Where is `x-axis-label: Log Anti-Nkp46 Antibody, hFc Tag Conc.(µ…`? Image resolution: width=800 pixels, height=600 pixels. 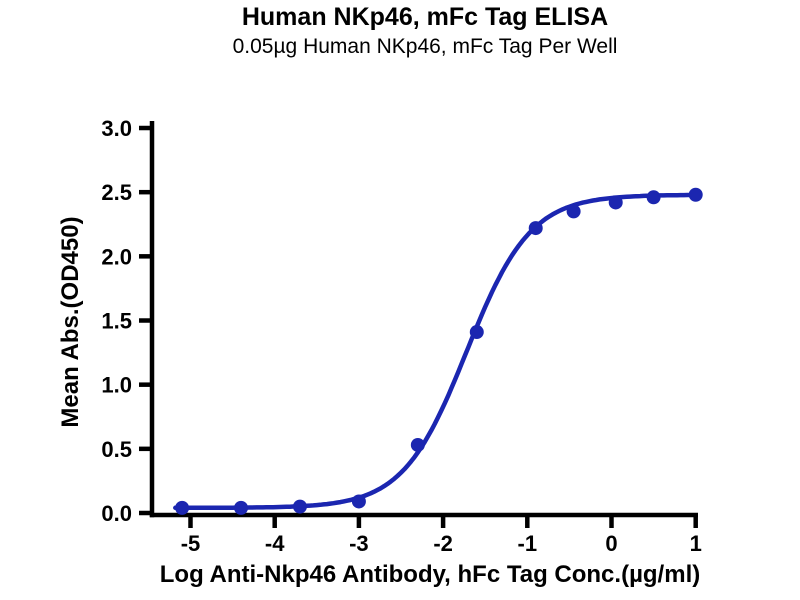
x-axis-label: Log Anti-Nkp46 Antibody, hFc Tag Conc.(µ… is located at coordinates (430, 574).